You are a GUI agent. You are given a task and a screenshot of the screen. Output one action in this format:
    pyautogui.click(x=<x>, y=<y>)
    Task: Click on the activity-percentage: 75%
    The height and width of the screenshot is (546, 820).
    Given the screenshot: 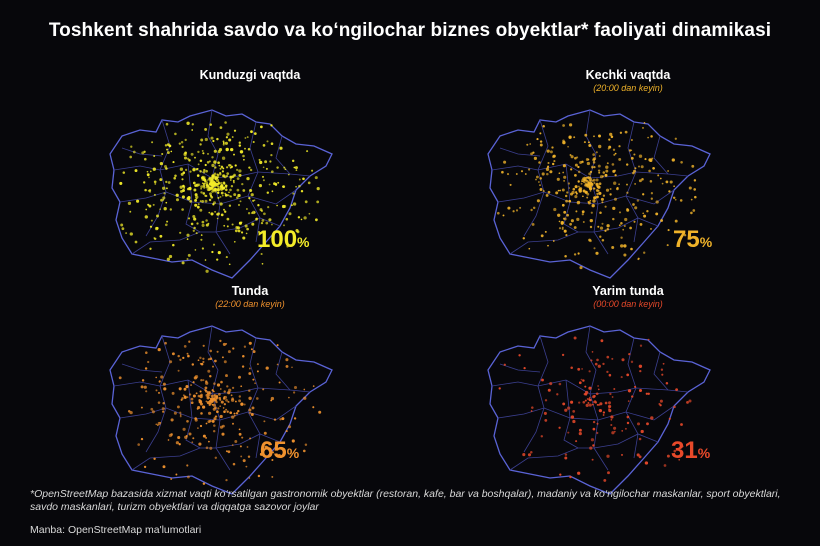 What is the action you would take?
    pyautogui.click(x=692, y=241)
    